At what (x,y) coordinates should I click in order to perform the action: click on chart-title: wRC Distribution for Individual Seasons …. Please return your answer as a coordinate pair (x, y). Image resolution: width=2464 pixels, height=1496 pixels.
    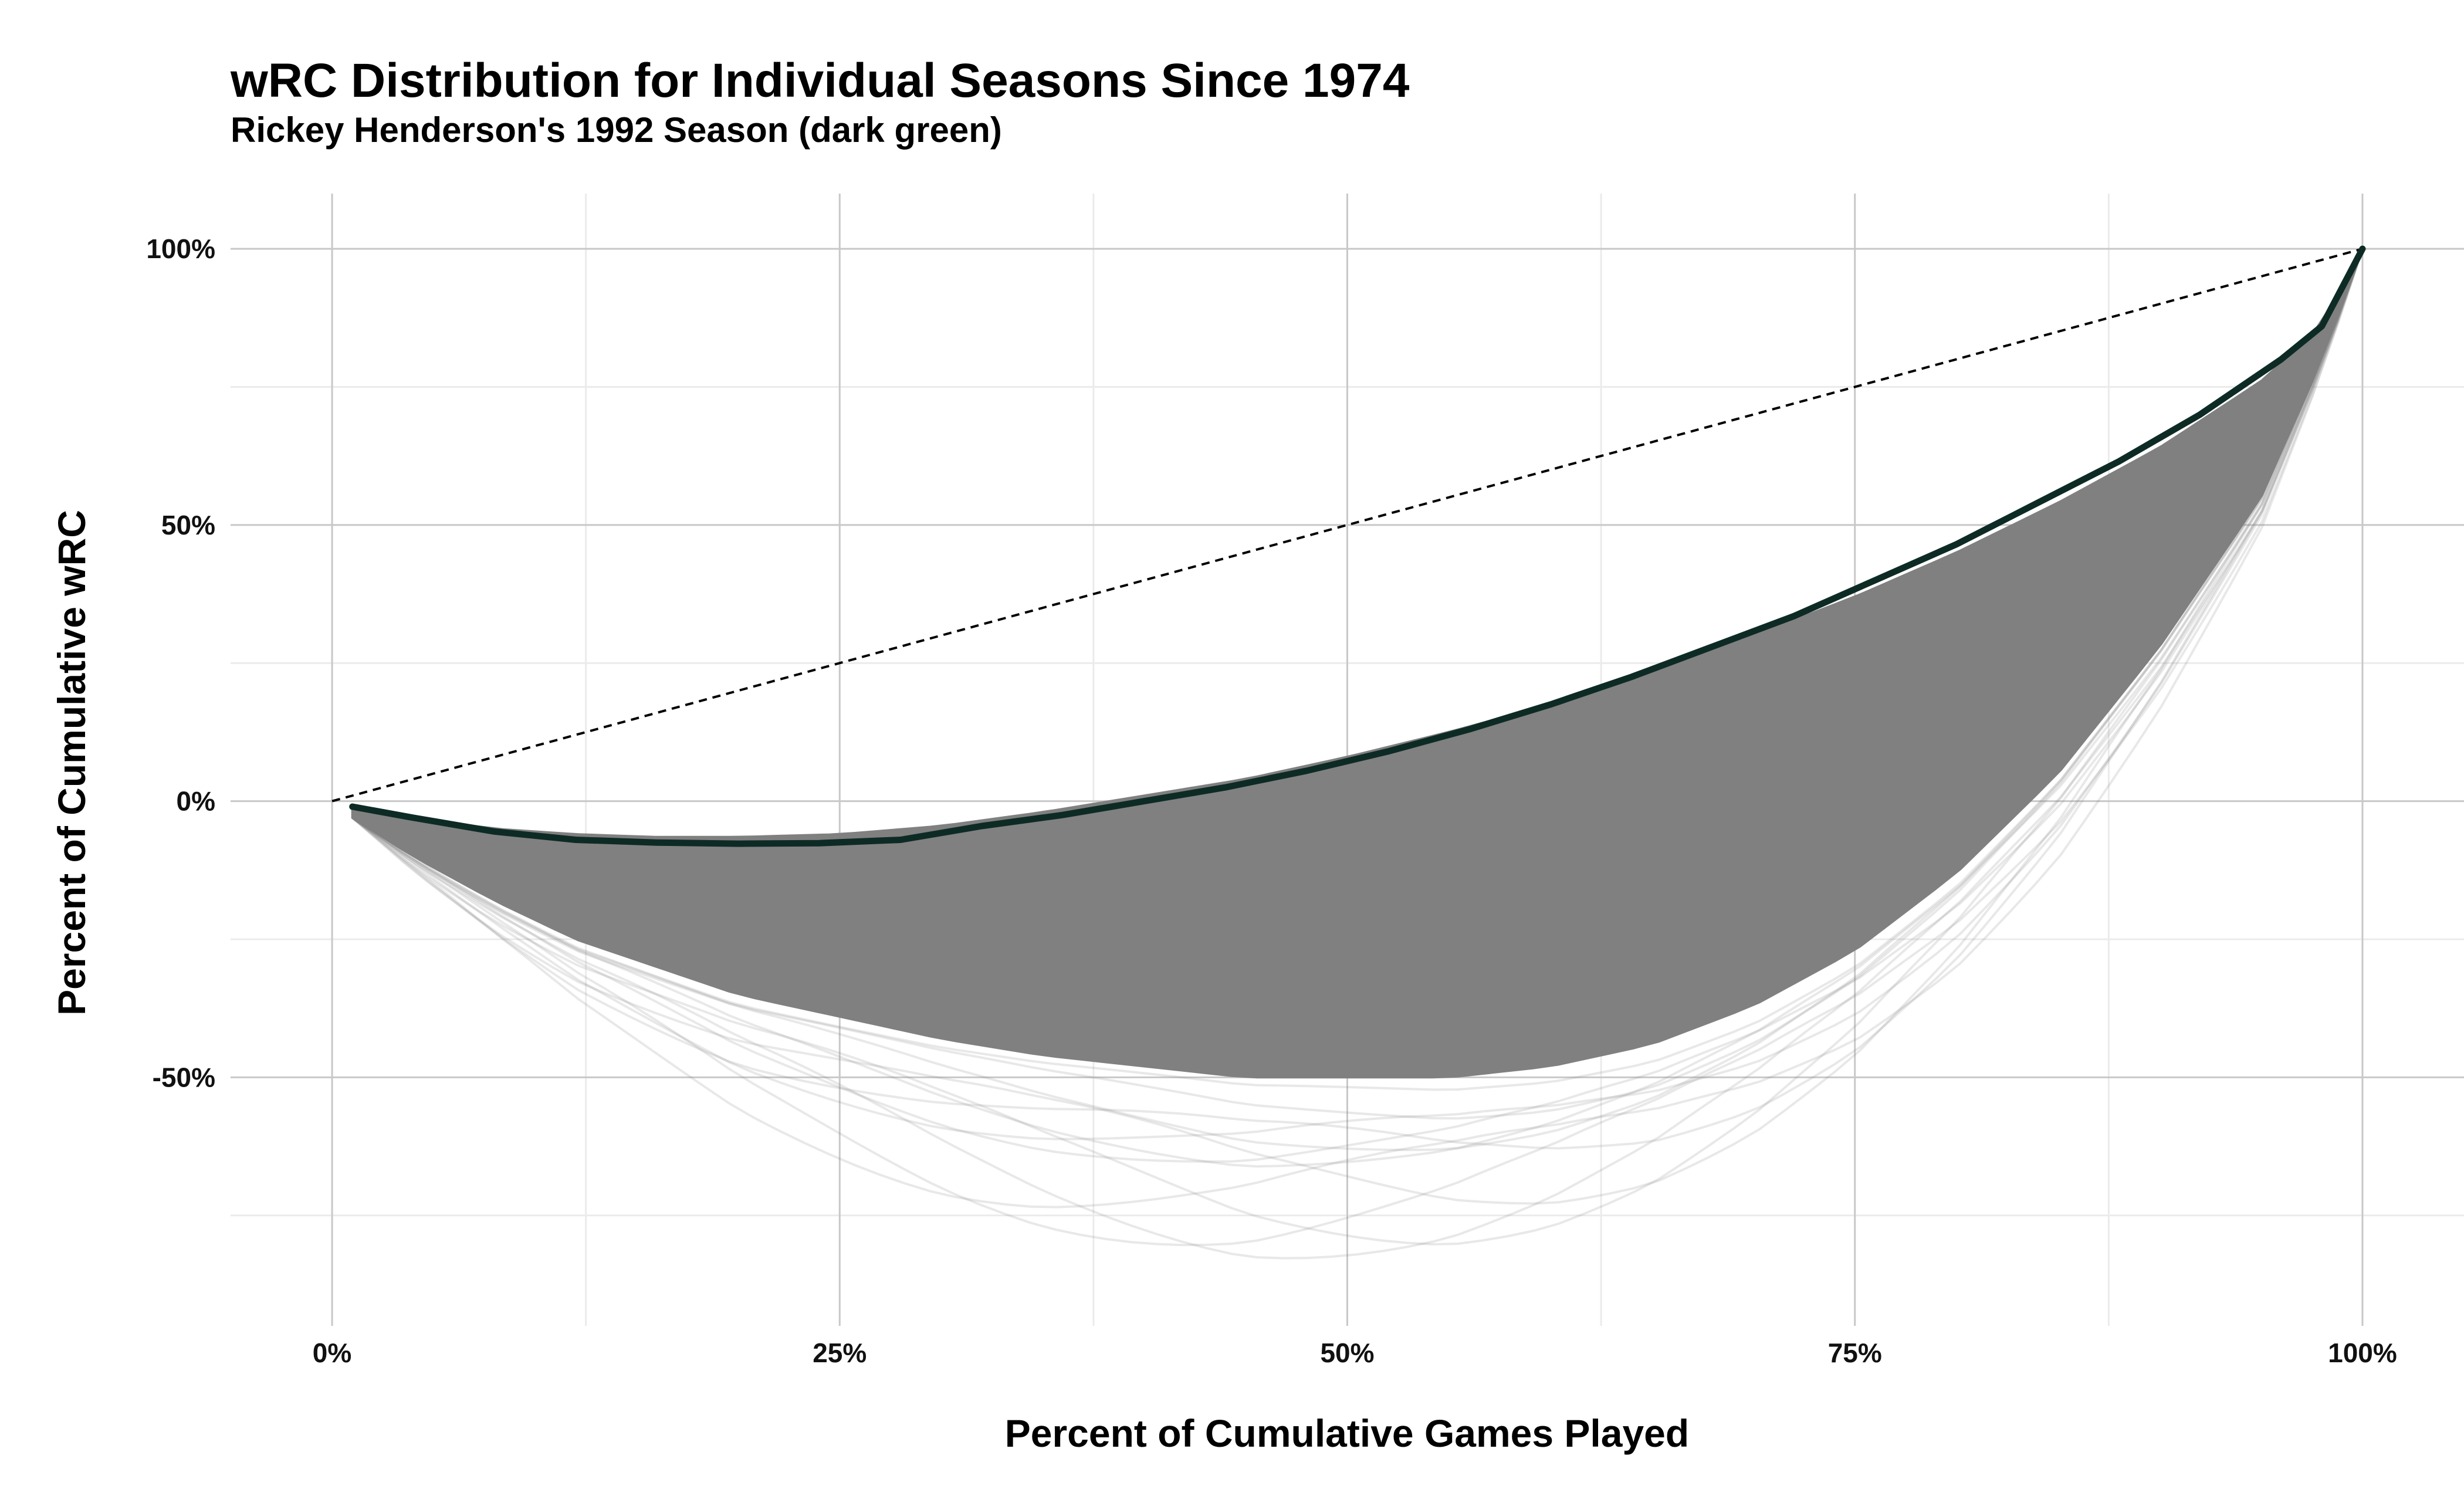
    Looking at the image, I should click on (820, 80).